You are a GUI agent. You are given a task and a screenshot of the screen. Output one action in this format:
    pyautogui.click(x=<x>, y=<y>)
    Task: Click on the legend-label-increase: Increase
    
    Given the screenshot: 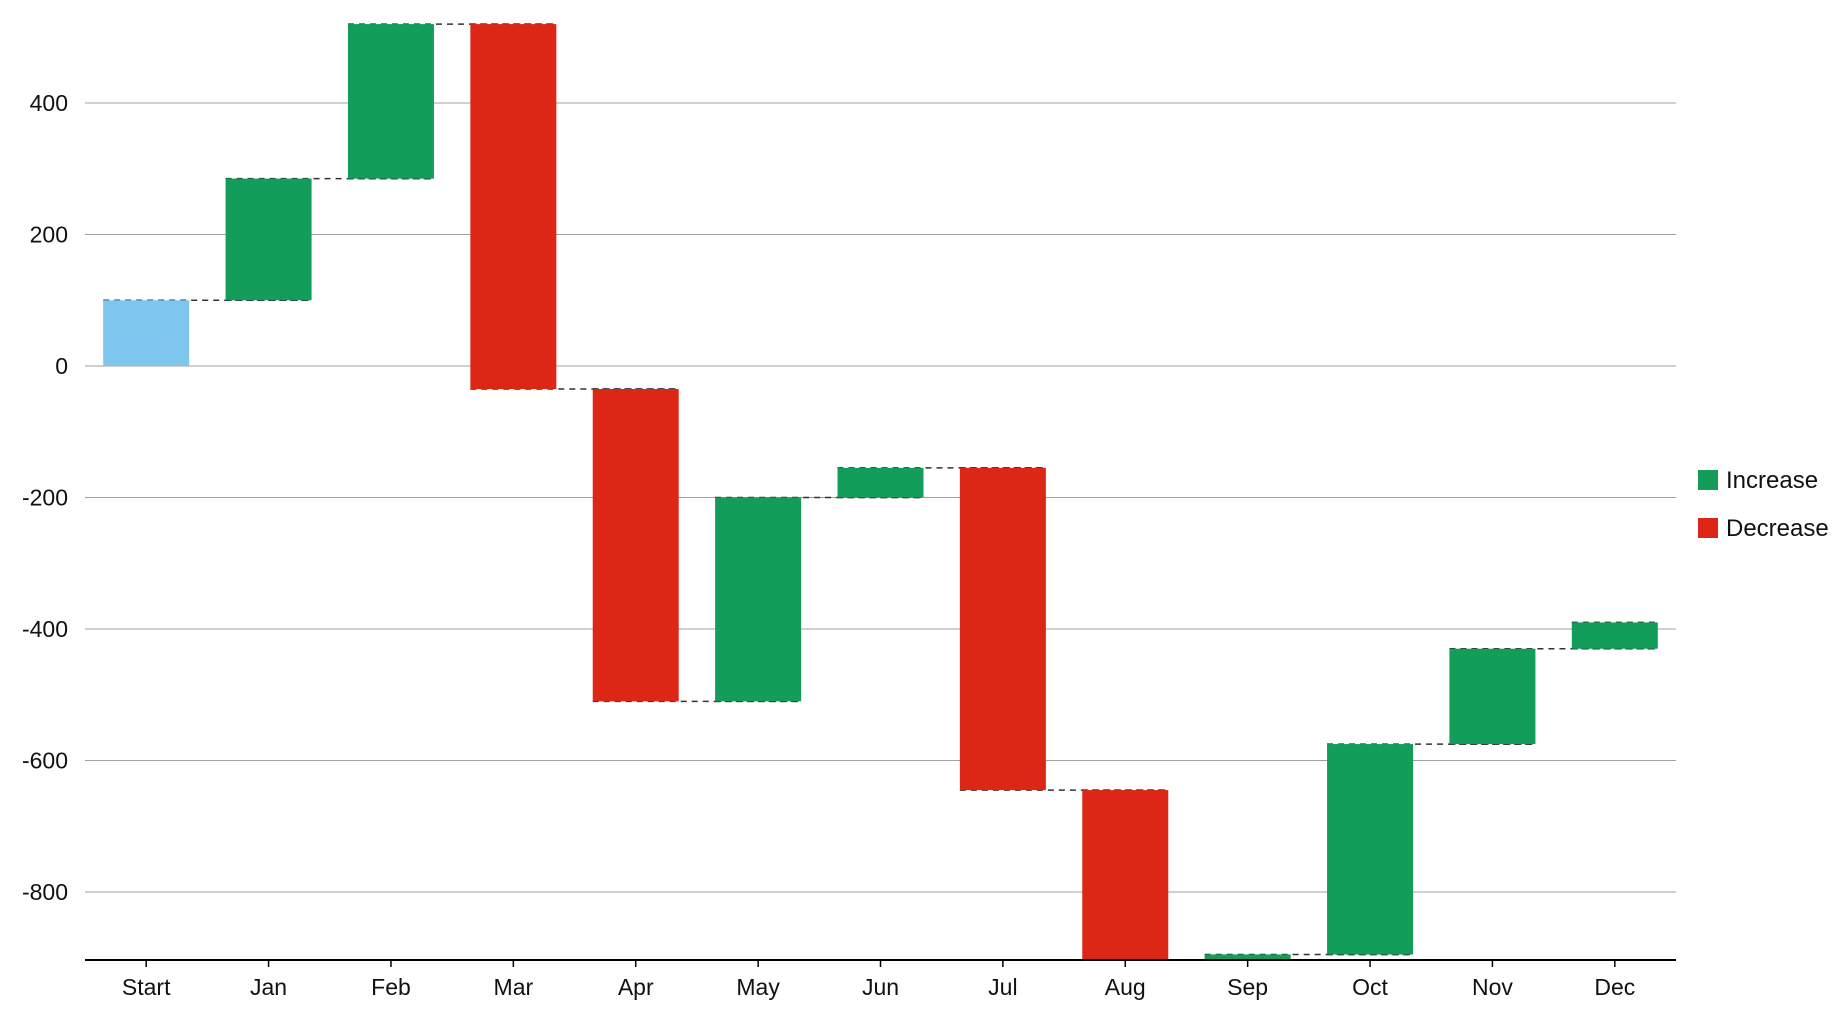 What is the action you would take?
    pyautogui.click(x=1772, y=480)
    